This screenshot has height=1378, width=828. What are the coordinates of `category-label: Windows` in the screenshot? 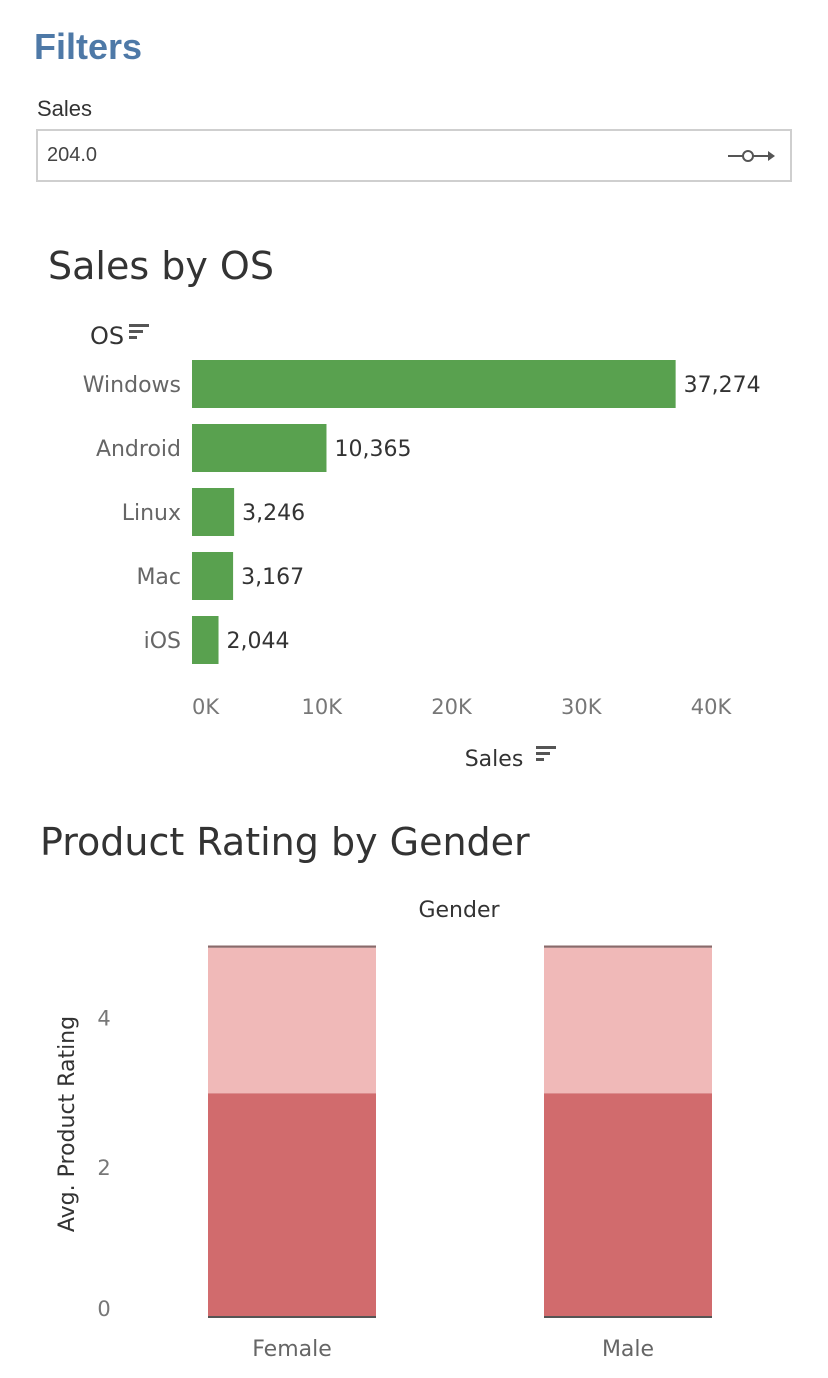 It's located at (132, 385).